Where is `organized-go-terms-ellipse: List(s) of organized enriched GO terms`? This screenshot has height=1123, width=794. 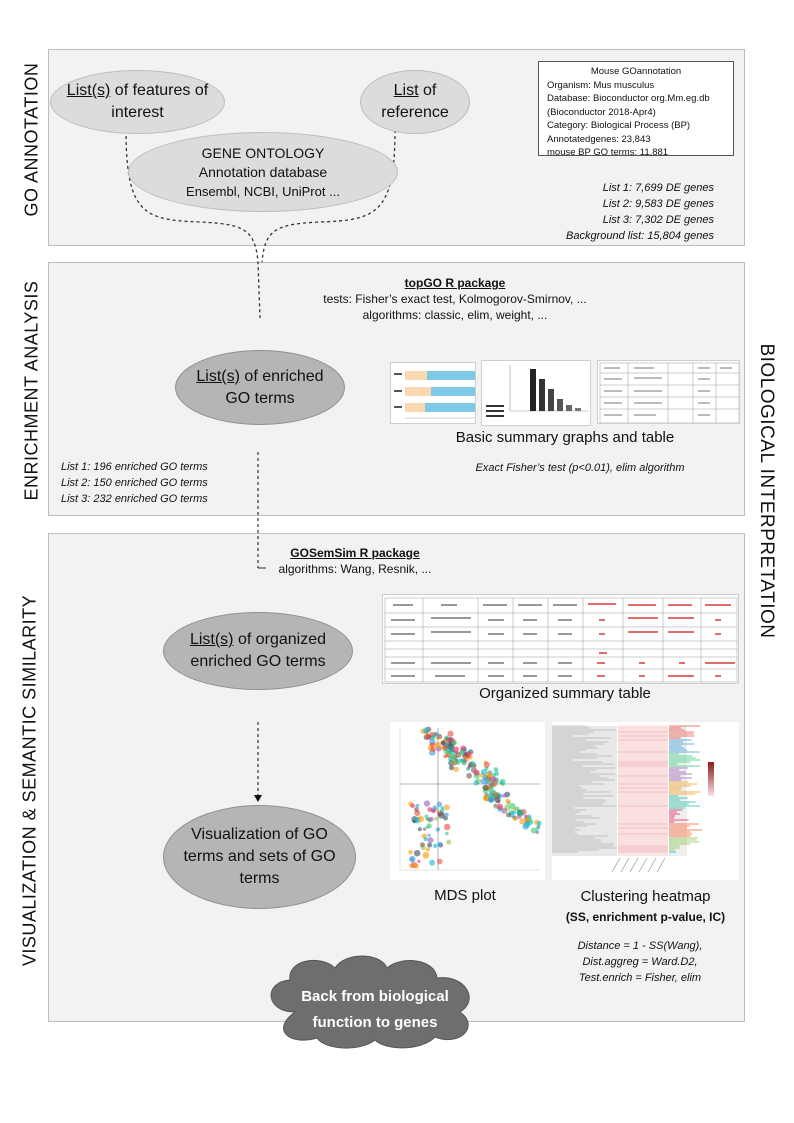
organized-go-terms-ellipse: List(s) of organized enriched GO terms is located at coordinates (258, 651).